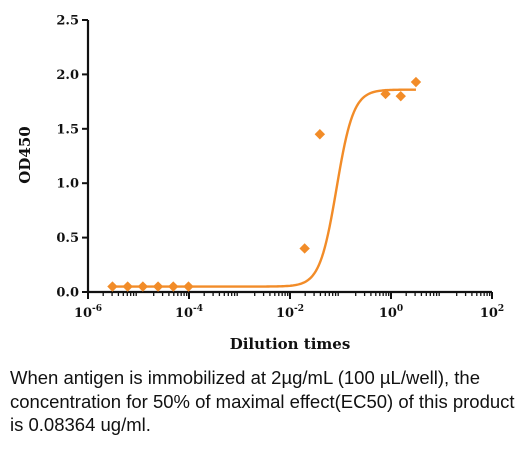  Describe the element at coordinates (67, 21) in the screenshot. I see `y-tick-label: 2.5` at that location.